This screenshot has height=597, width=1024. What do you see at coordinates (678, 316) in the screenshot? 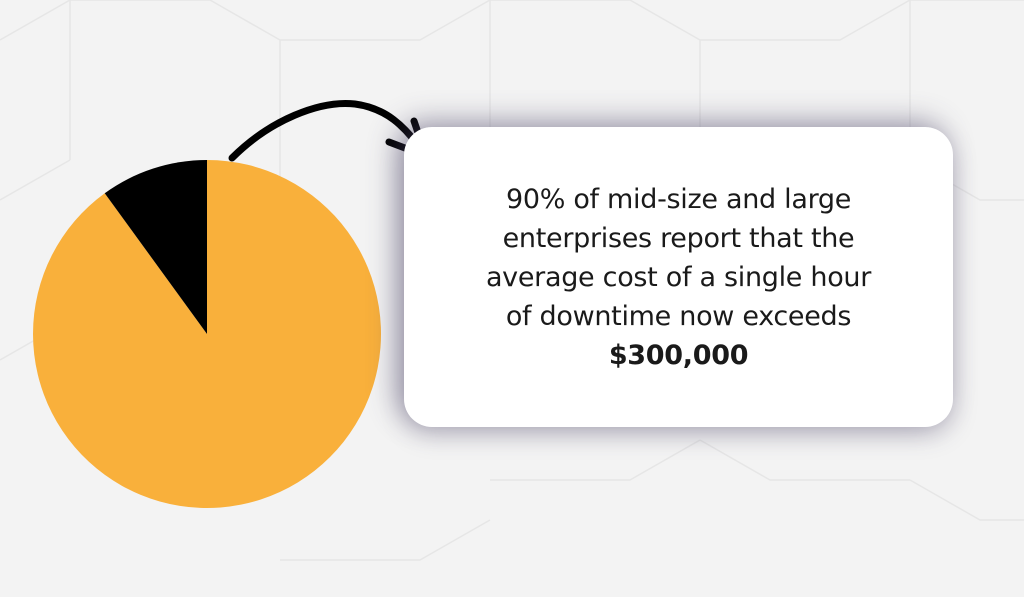
I see `callout-line: of downtime now exceeds` at bounding box center [678, 316].